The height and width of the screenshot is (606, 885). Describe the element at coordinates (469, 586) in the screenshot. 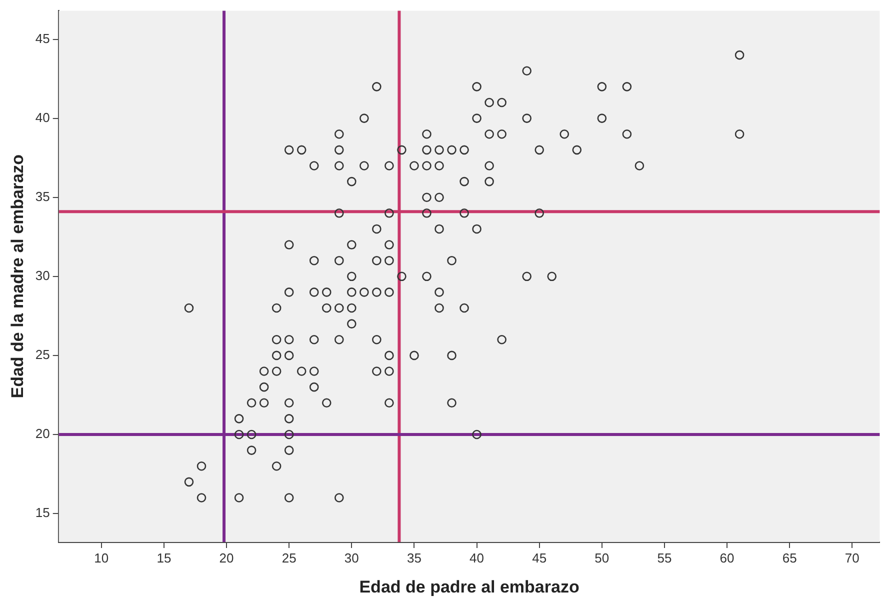

I see `x-axis-title: Edad de padre al embarazo` at that location.